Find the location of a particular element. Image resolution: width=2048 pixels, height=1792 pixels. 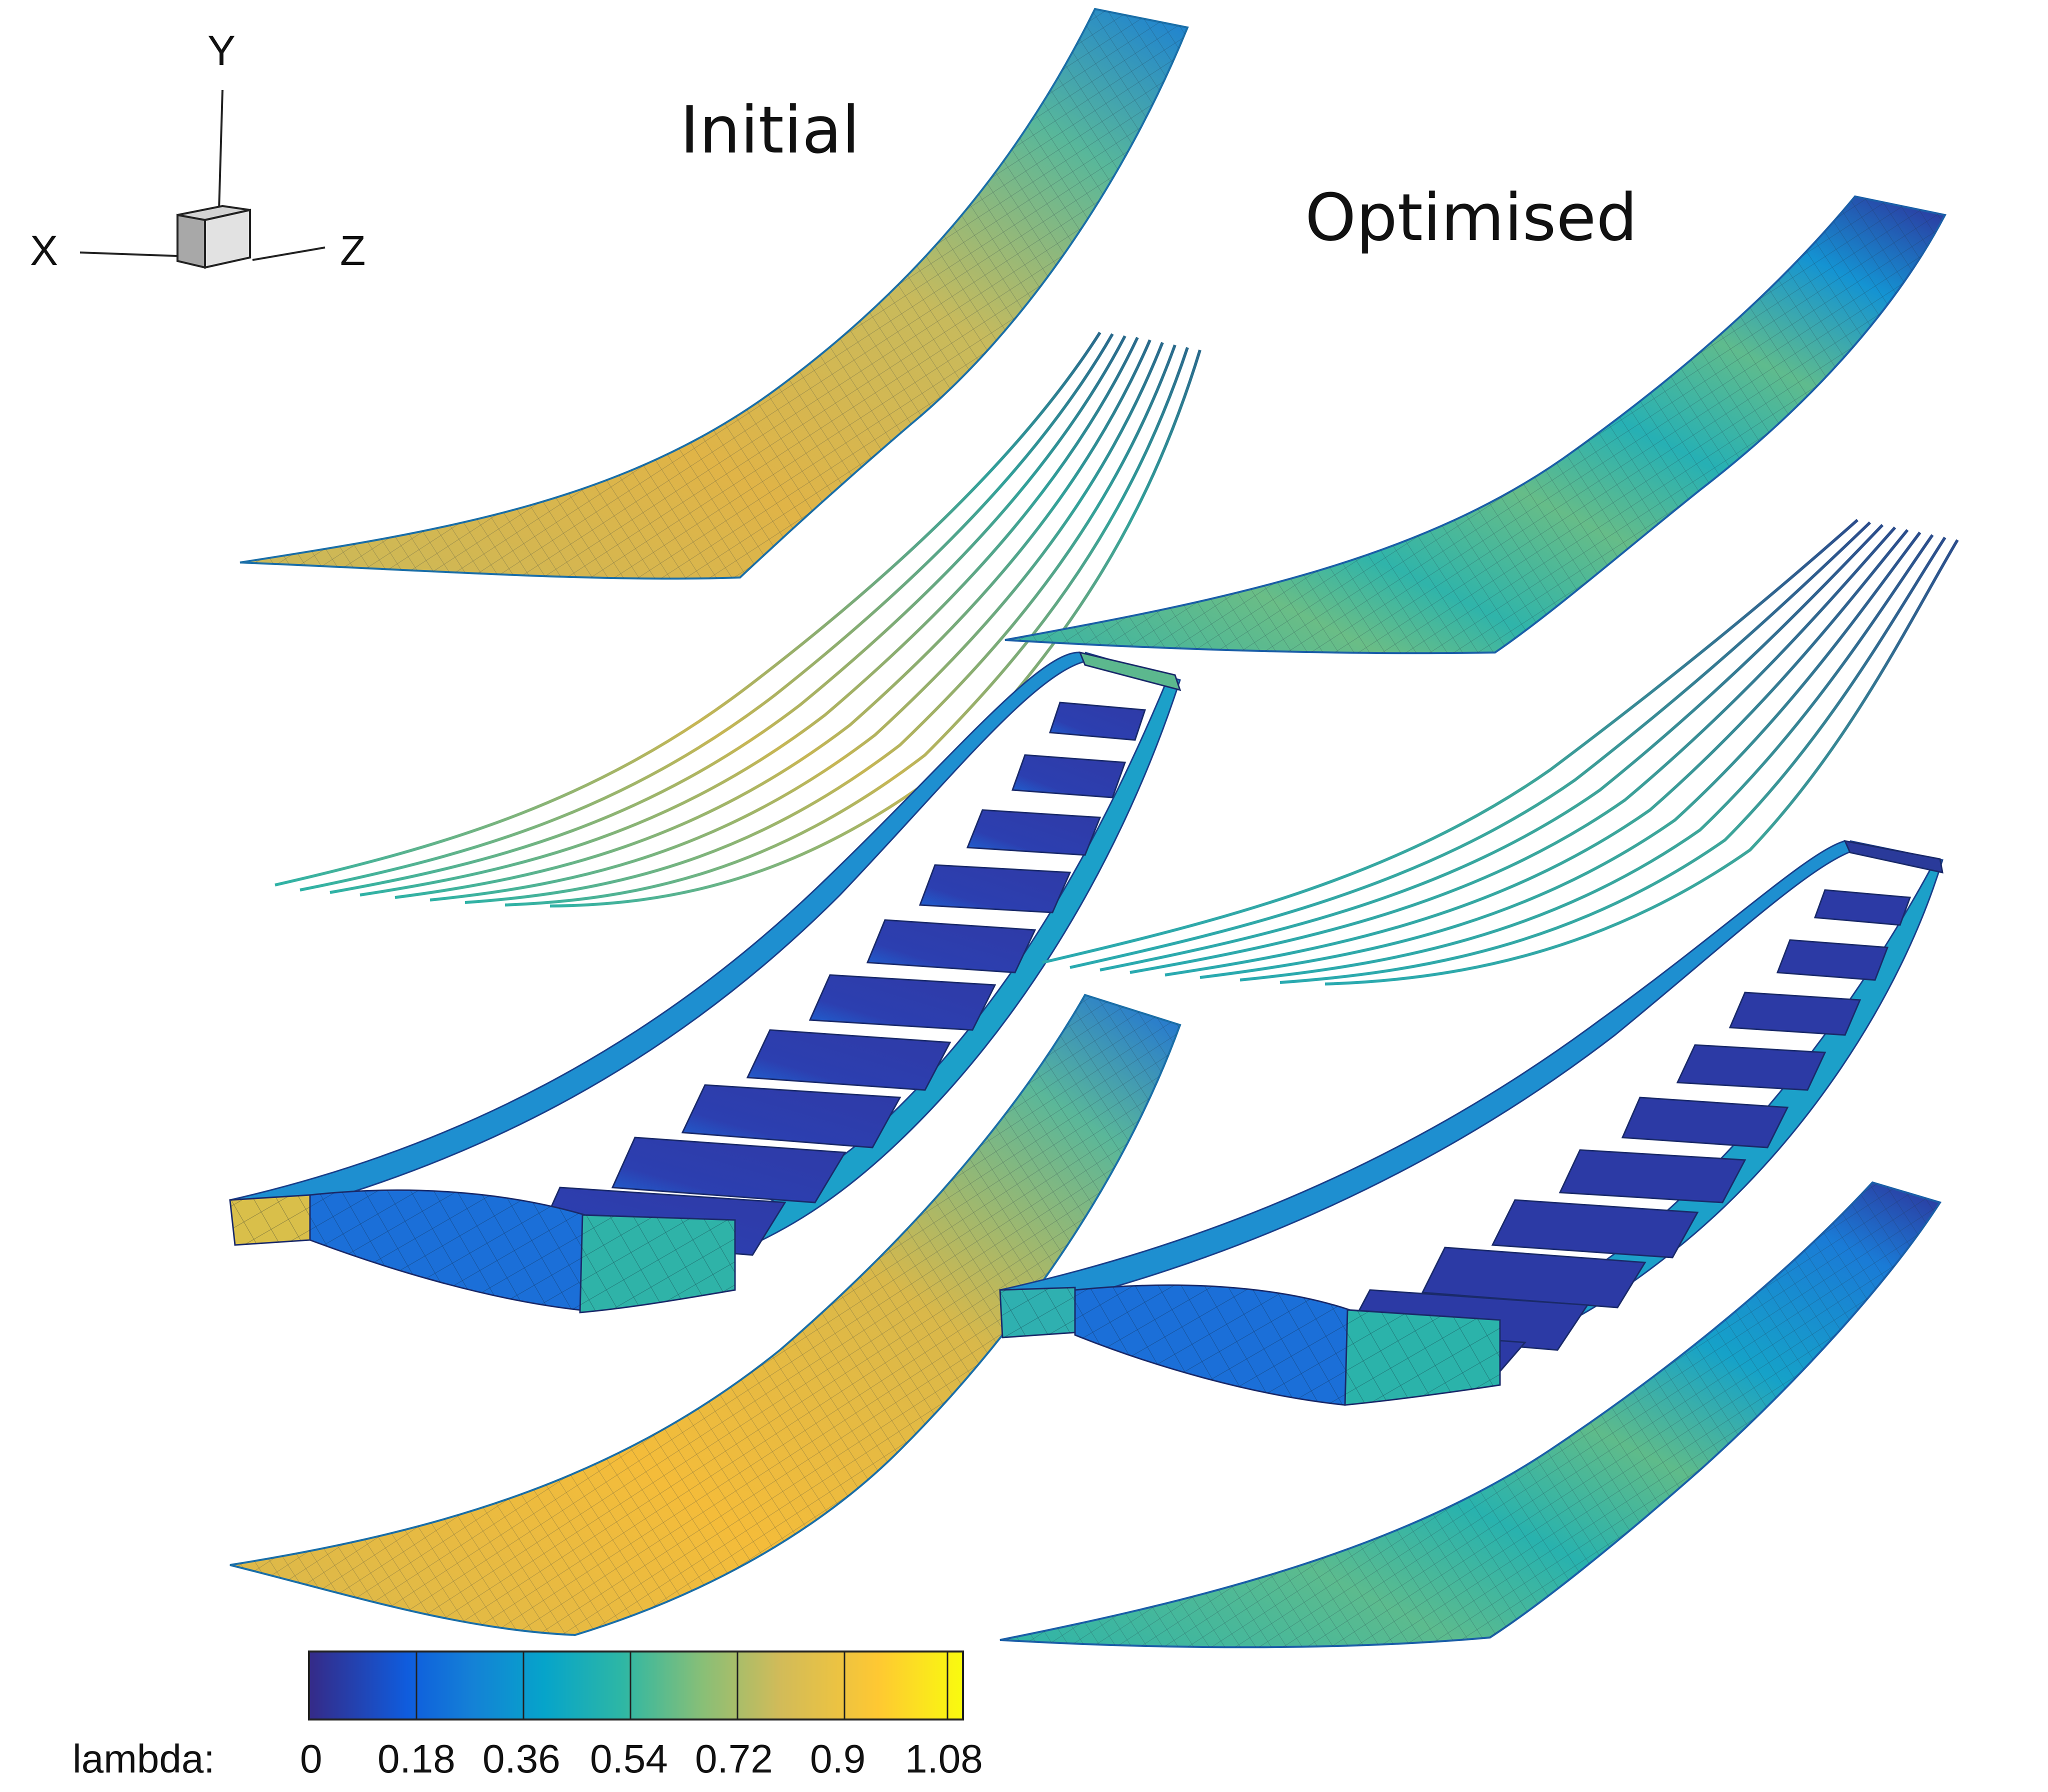

colorbar-label: lambda: is located at coordinates (143, 1758).